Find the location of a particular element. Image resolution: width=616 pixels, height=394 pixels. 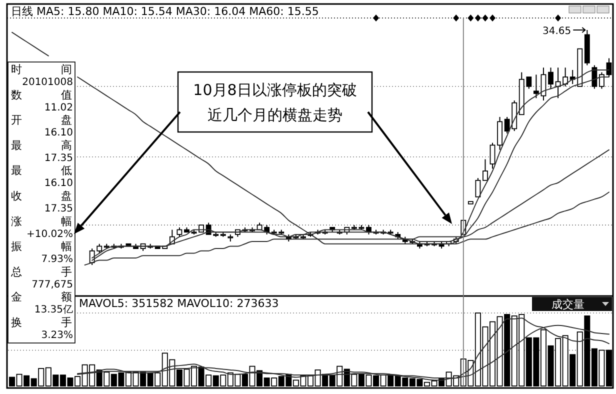

chart-title: 日线 MA5: 15.80 MA10: 15.54 MA30: 16.04 MA60: 15.55 is located at coordinates (165, 11).